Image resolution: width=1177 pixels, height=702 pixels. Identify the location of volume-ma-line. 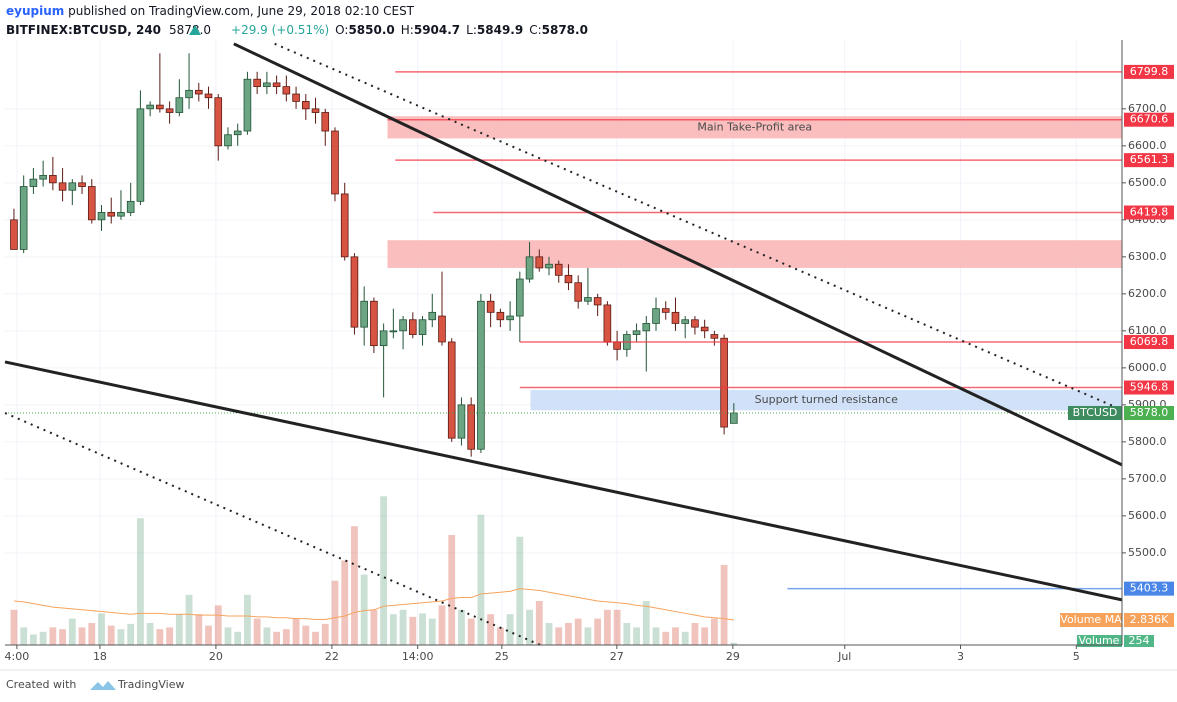
(373, 604).